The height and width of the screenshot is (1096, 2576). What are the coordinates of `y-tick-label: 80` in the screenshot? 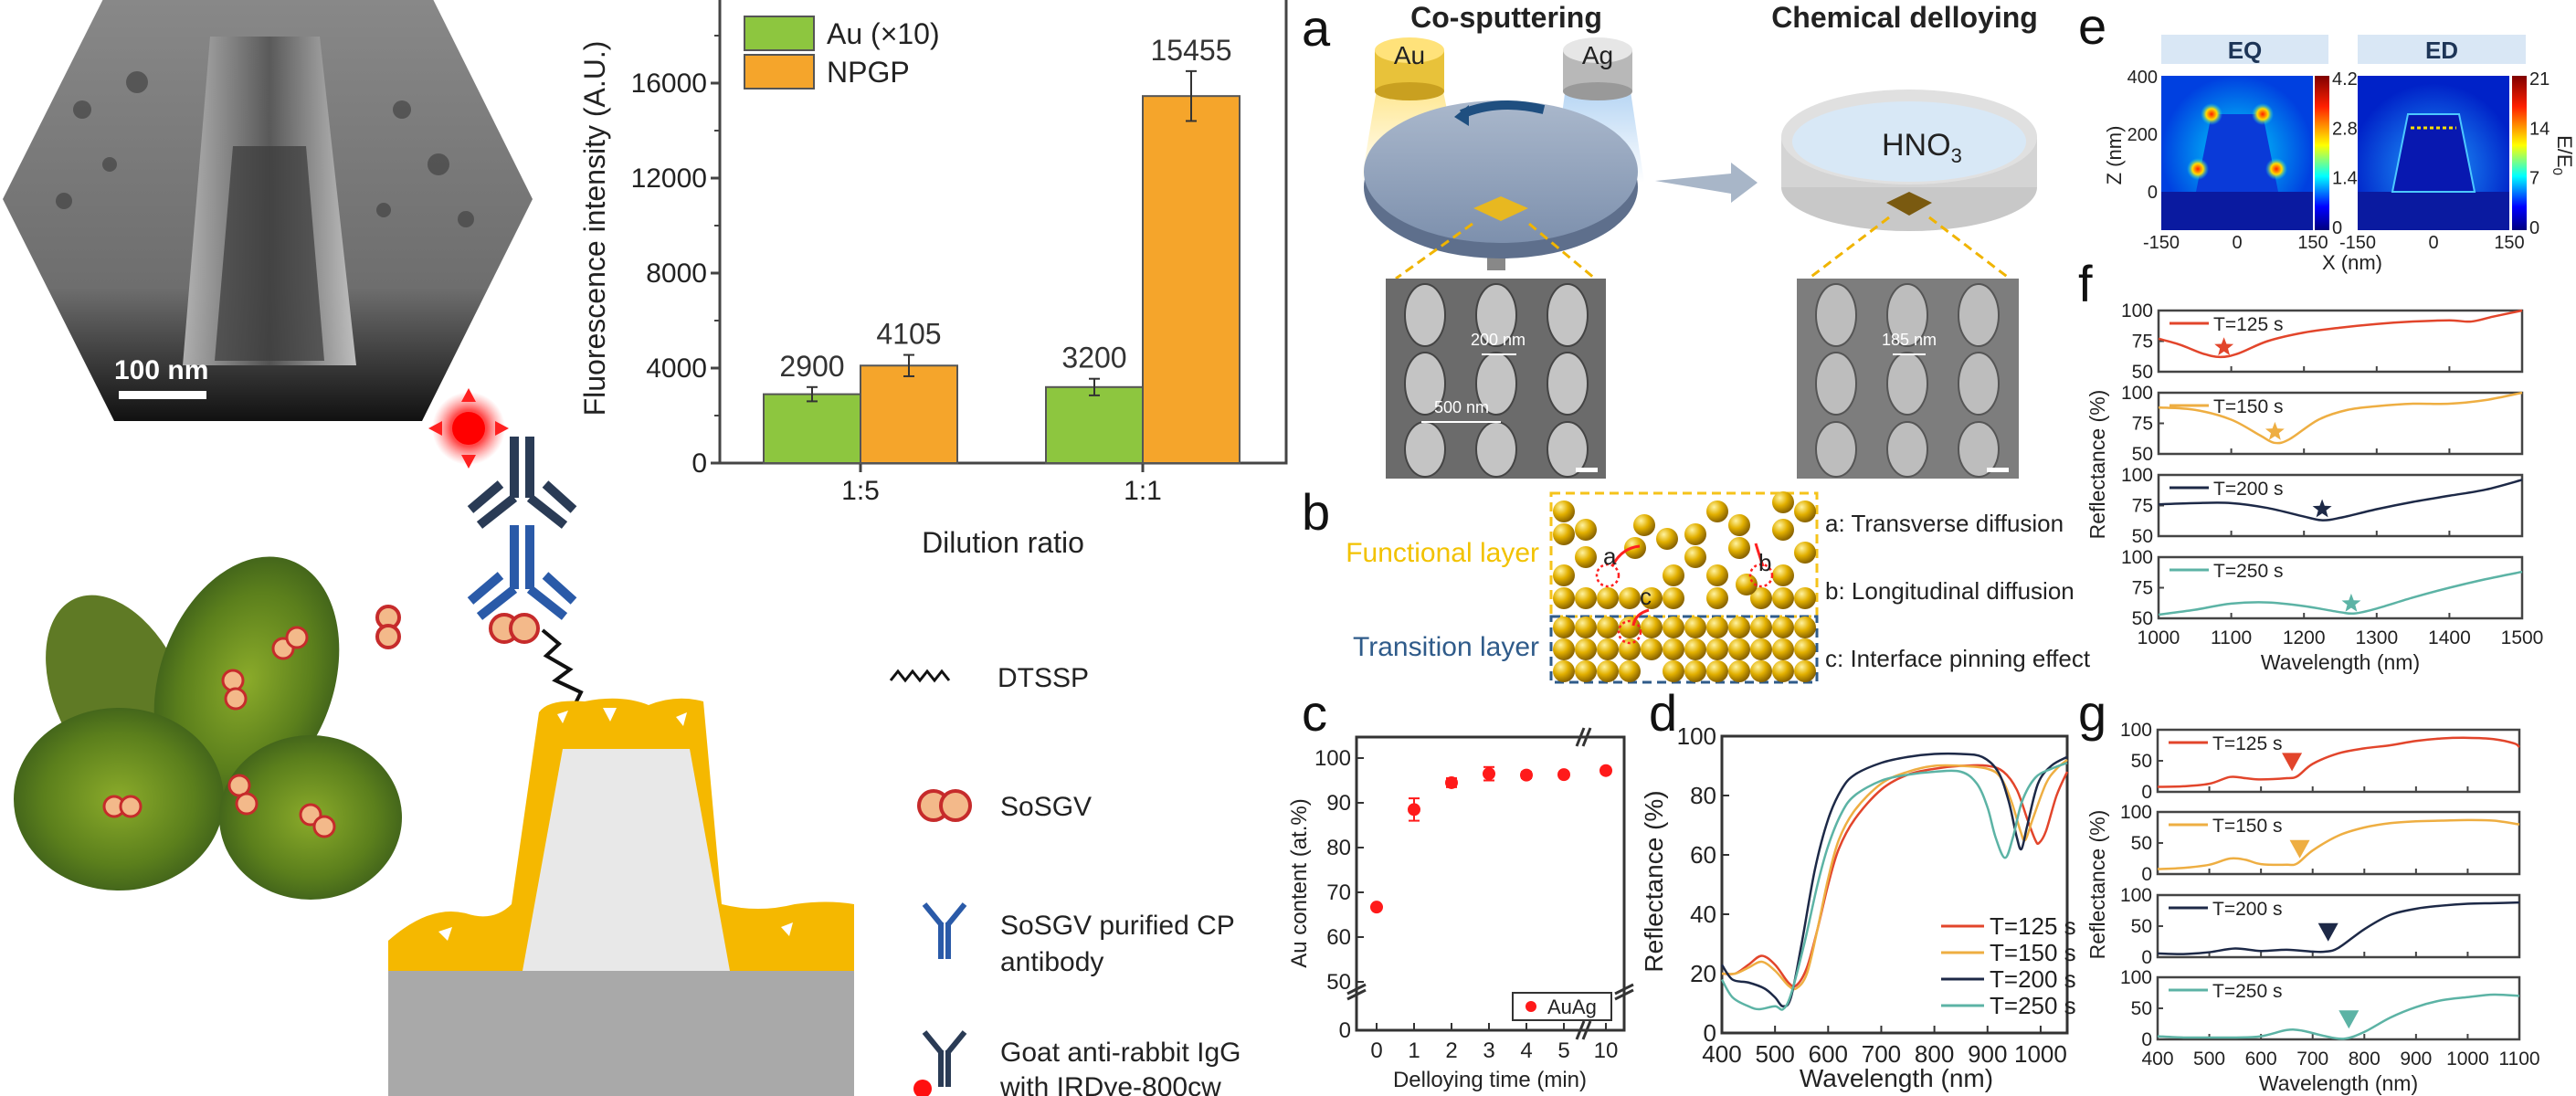 It's located at (1703, 795).